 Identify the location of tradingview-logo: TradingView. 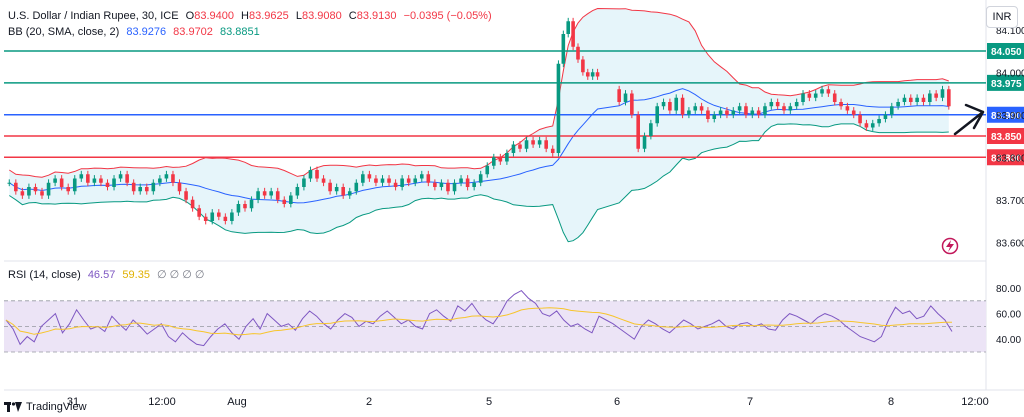
(45, 407).